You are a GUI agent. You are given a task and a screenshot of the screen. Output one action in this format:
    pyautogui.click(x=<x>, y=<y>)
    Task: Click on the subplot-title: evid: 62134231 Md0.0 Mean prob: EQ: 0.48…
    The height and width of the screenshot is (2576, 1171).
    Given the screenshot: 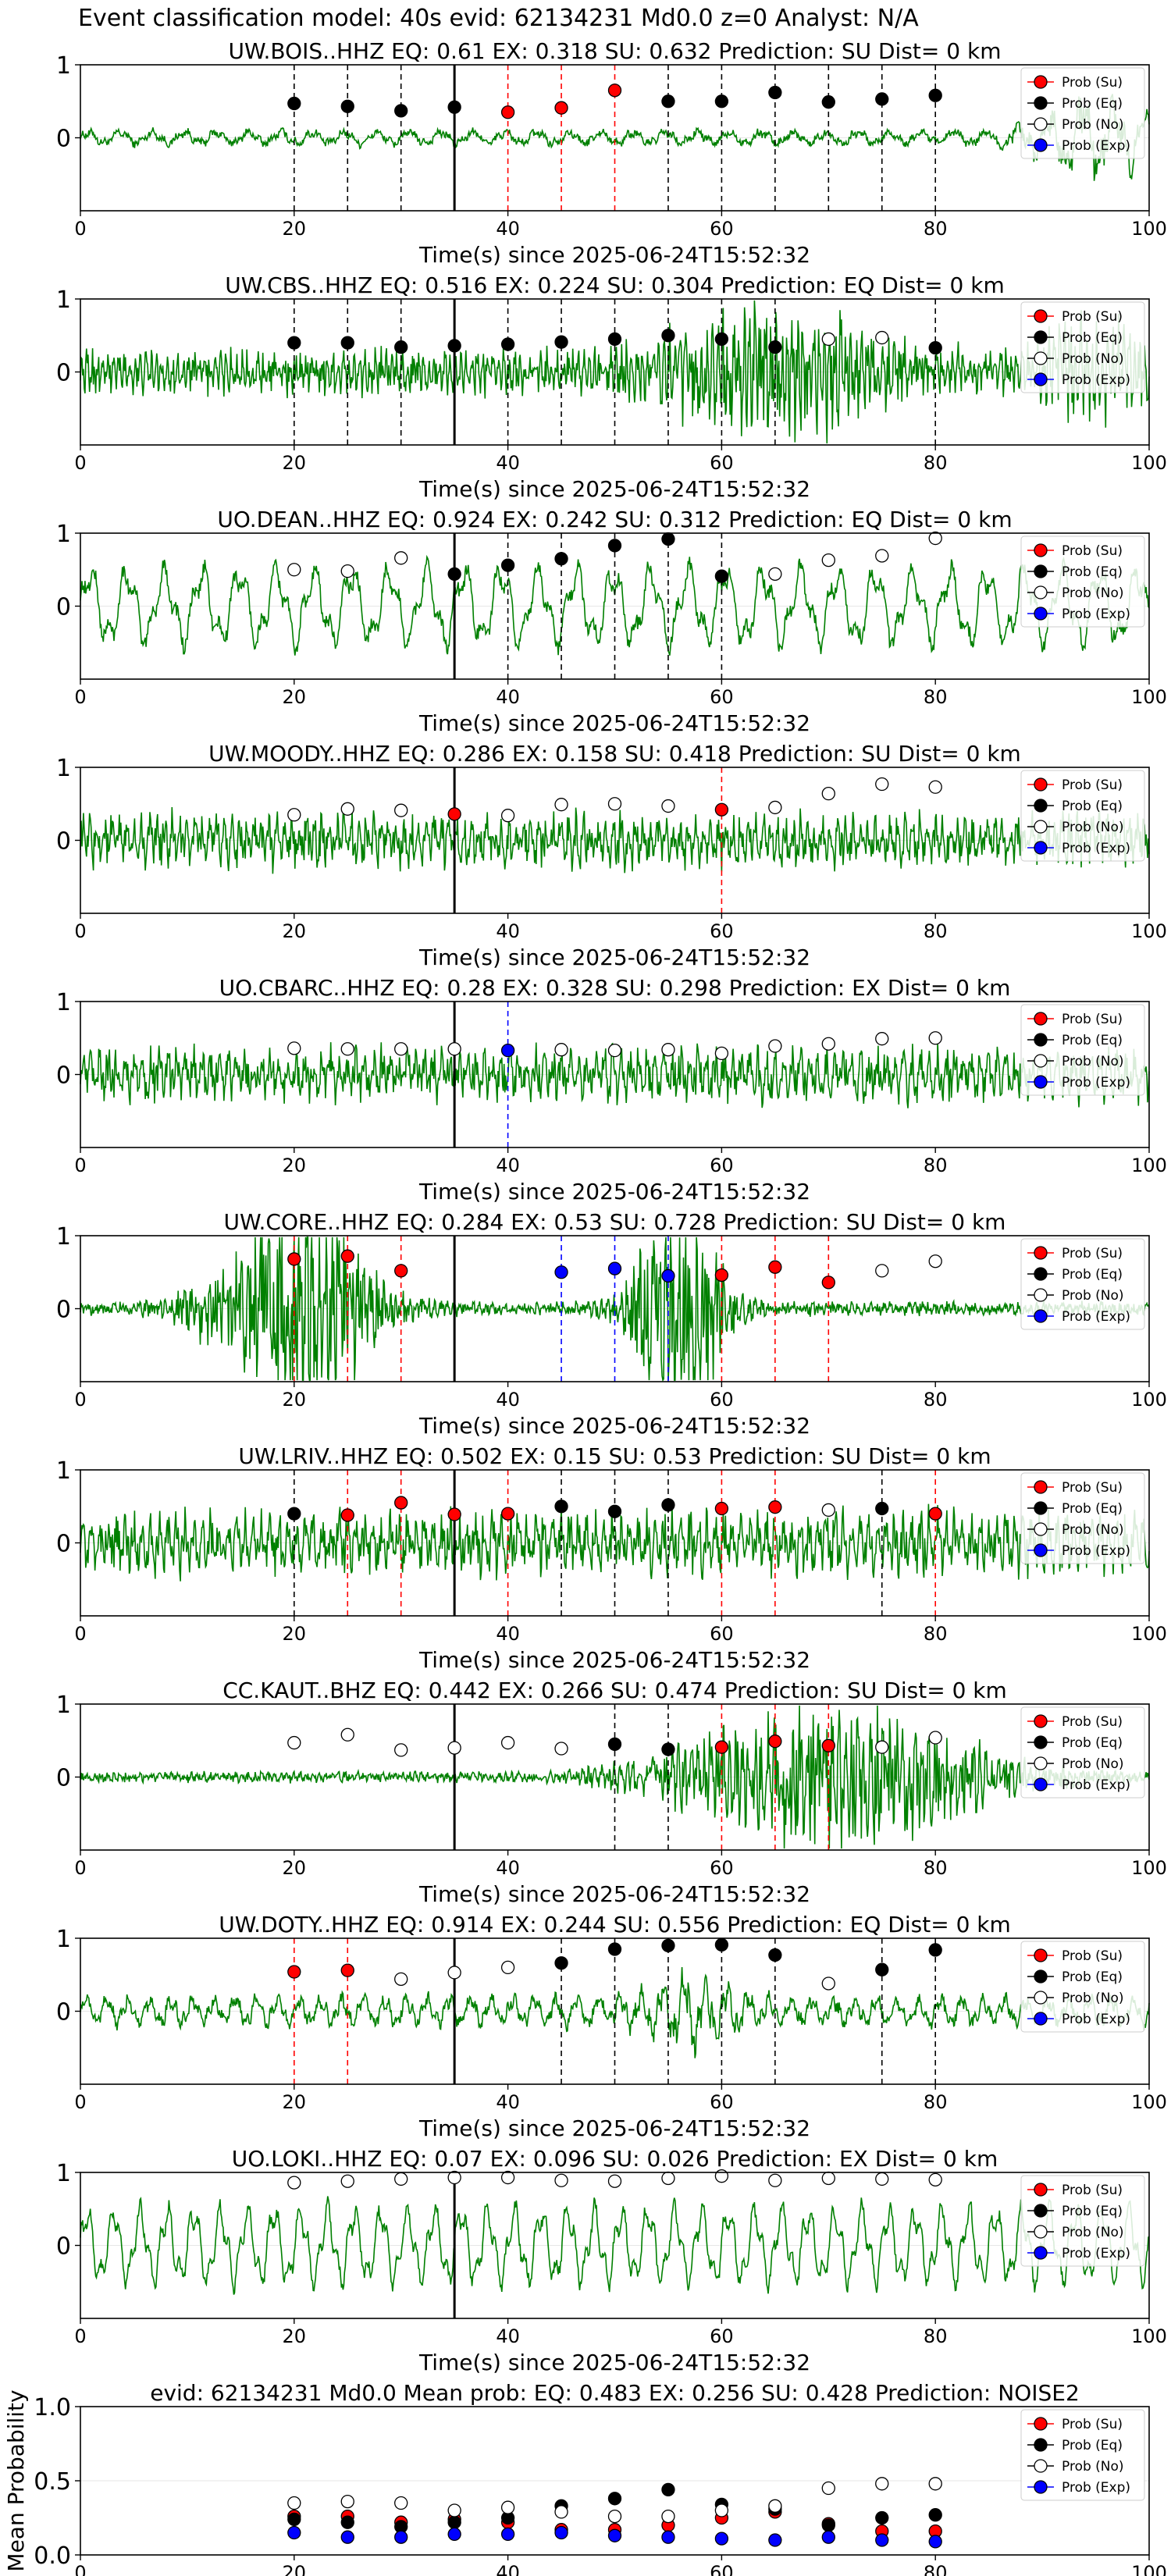 What is the action you would take?
    pyautogui.click(x=615, y=2393)
    